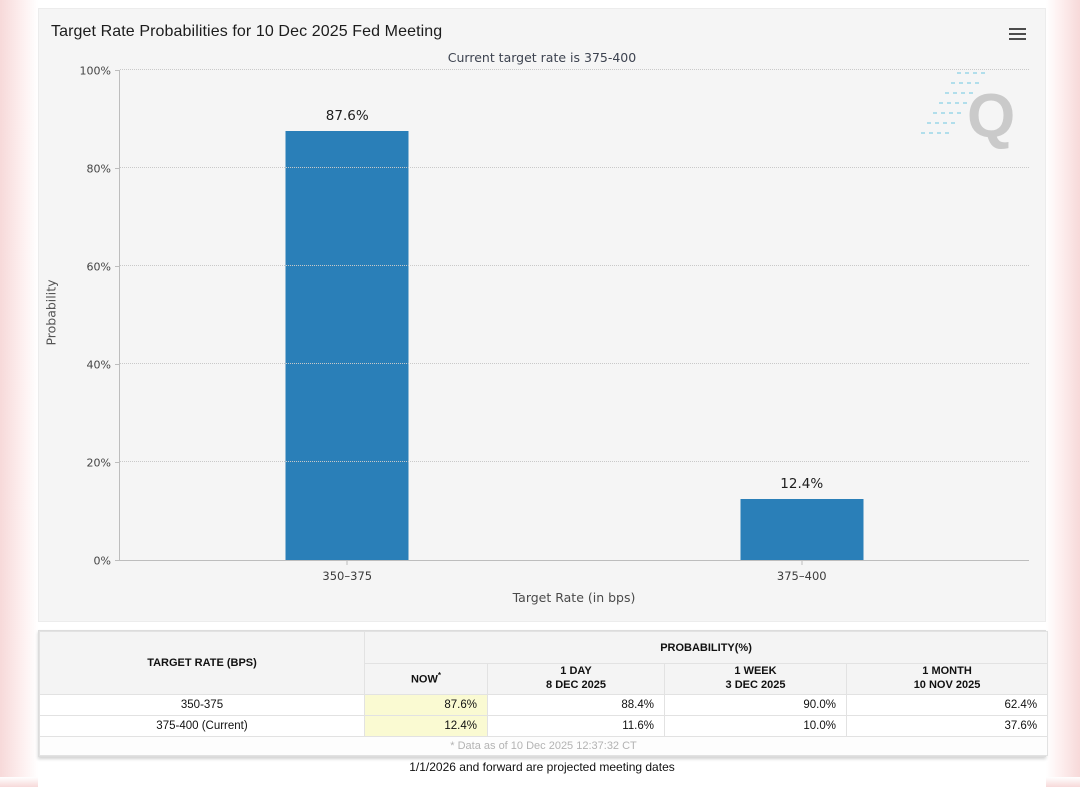  I want to click on rate-cell: 350-375, so click(202, 705).